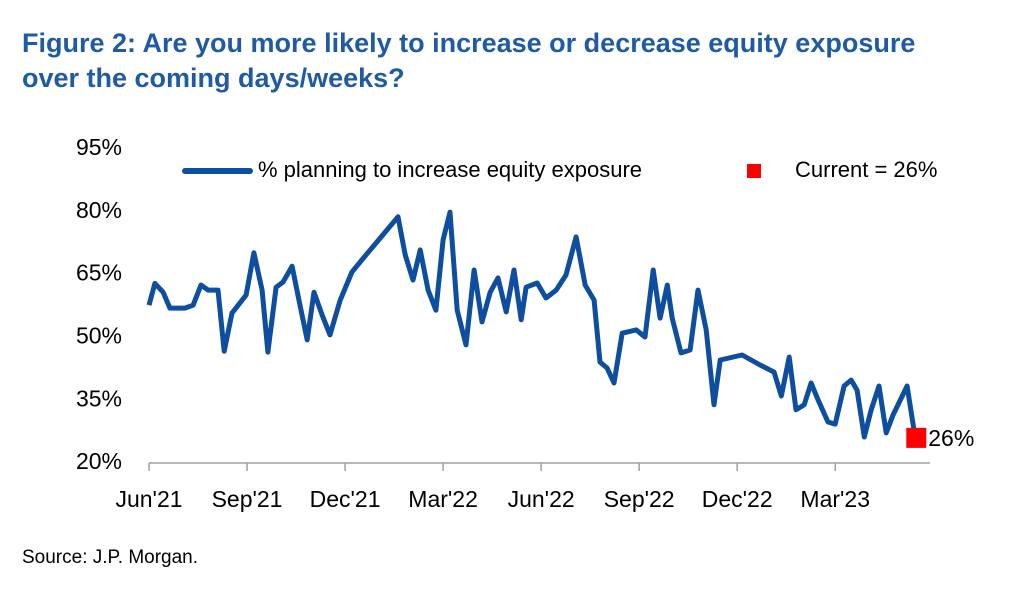  What do you see at coordinates (247, 499) in the screenshot?
I see `x-tick-label: Sep'21` at bounding box center [247, 499].